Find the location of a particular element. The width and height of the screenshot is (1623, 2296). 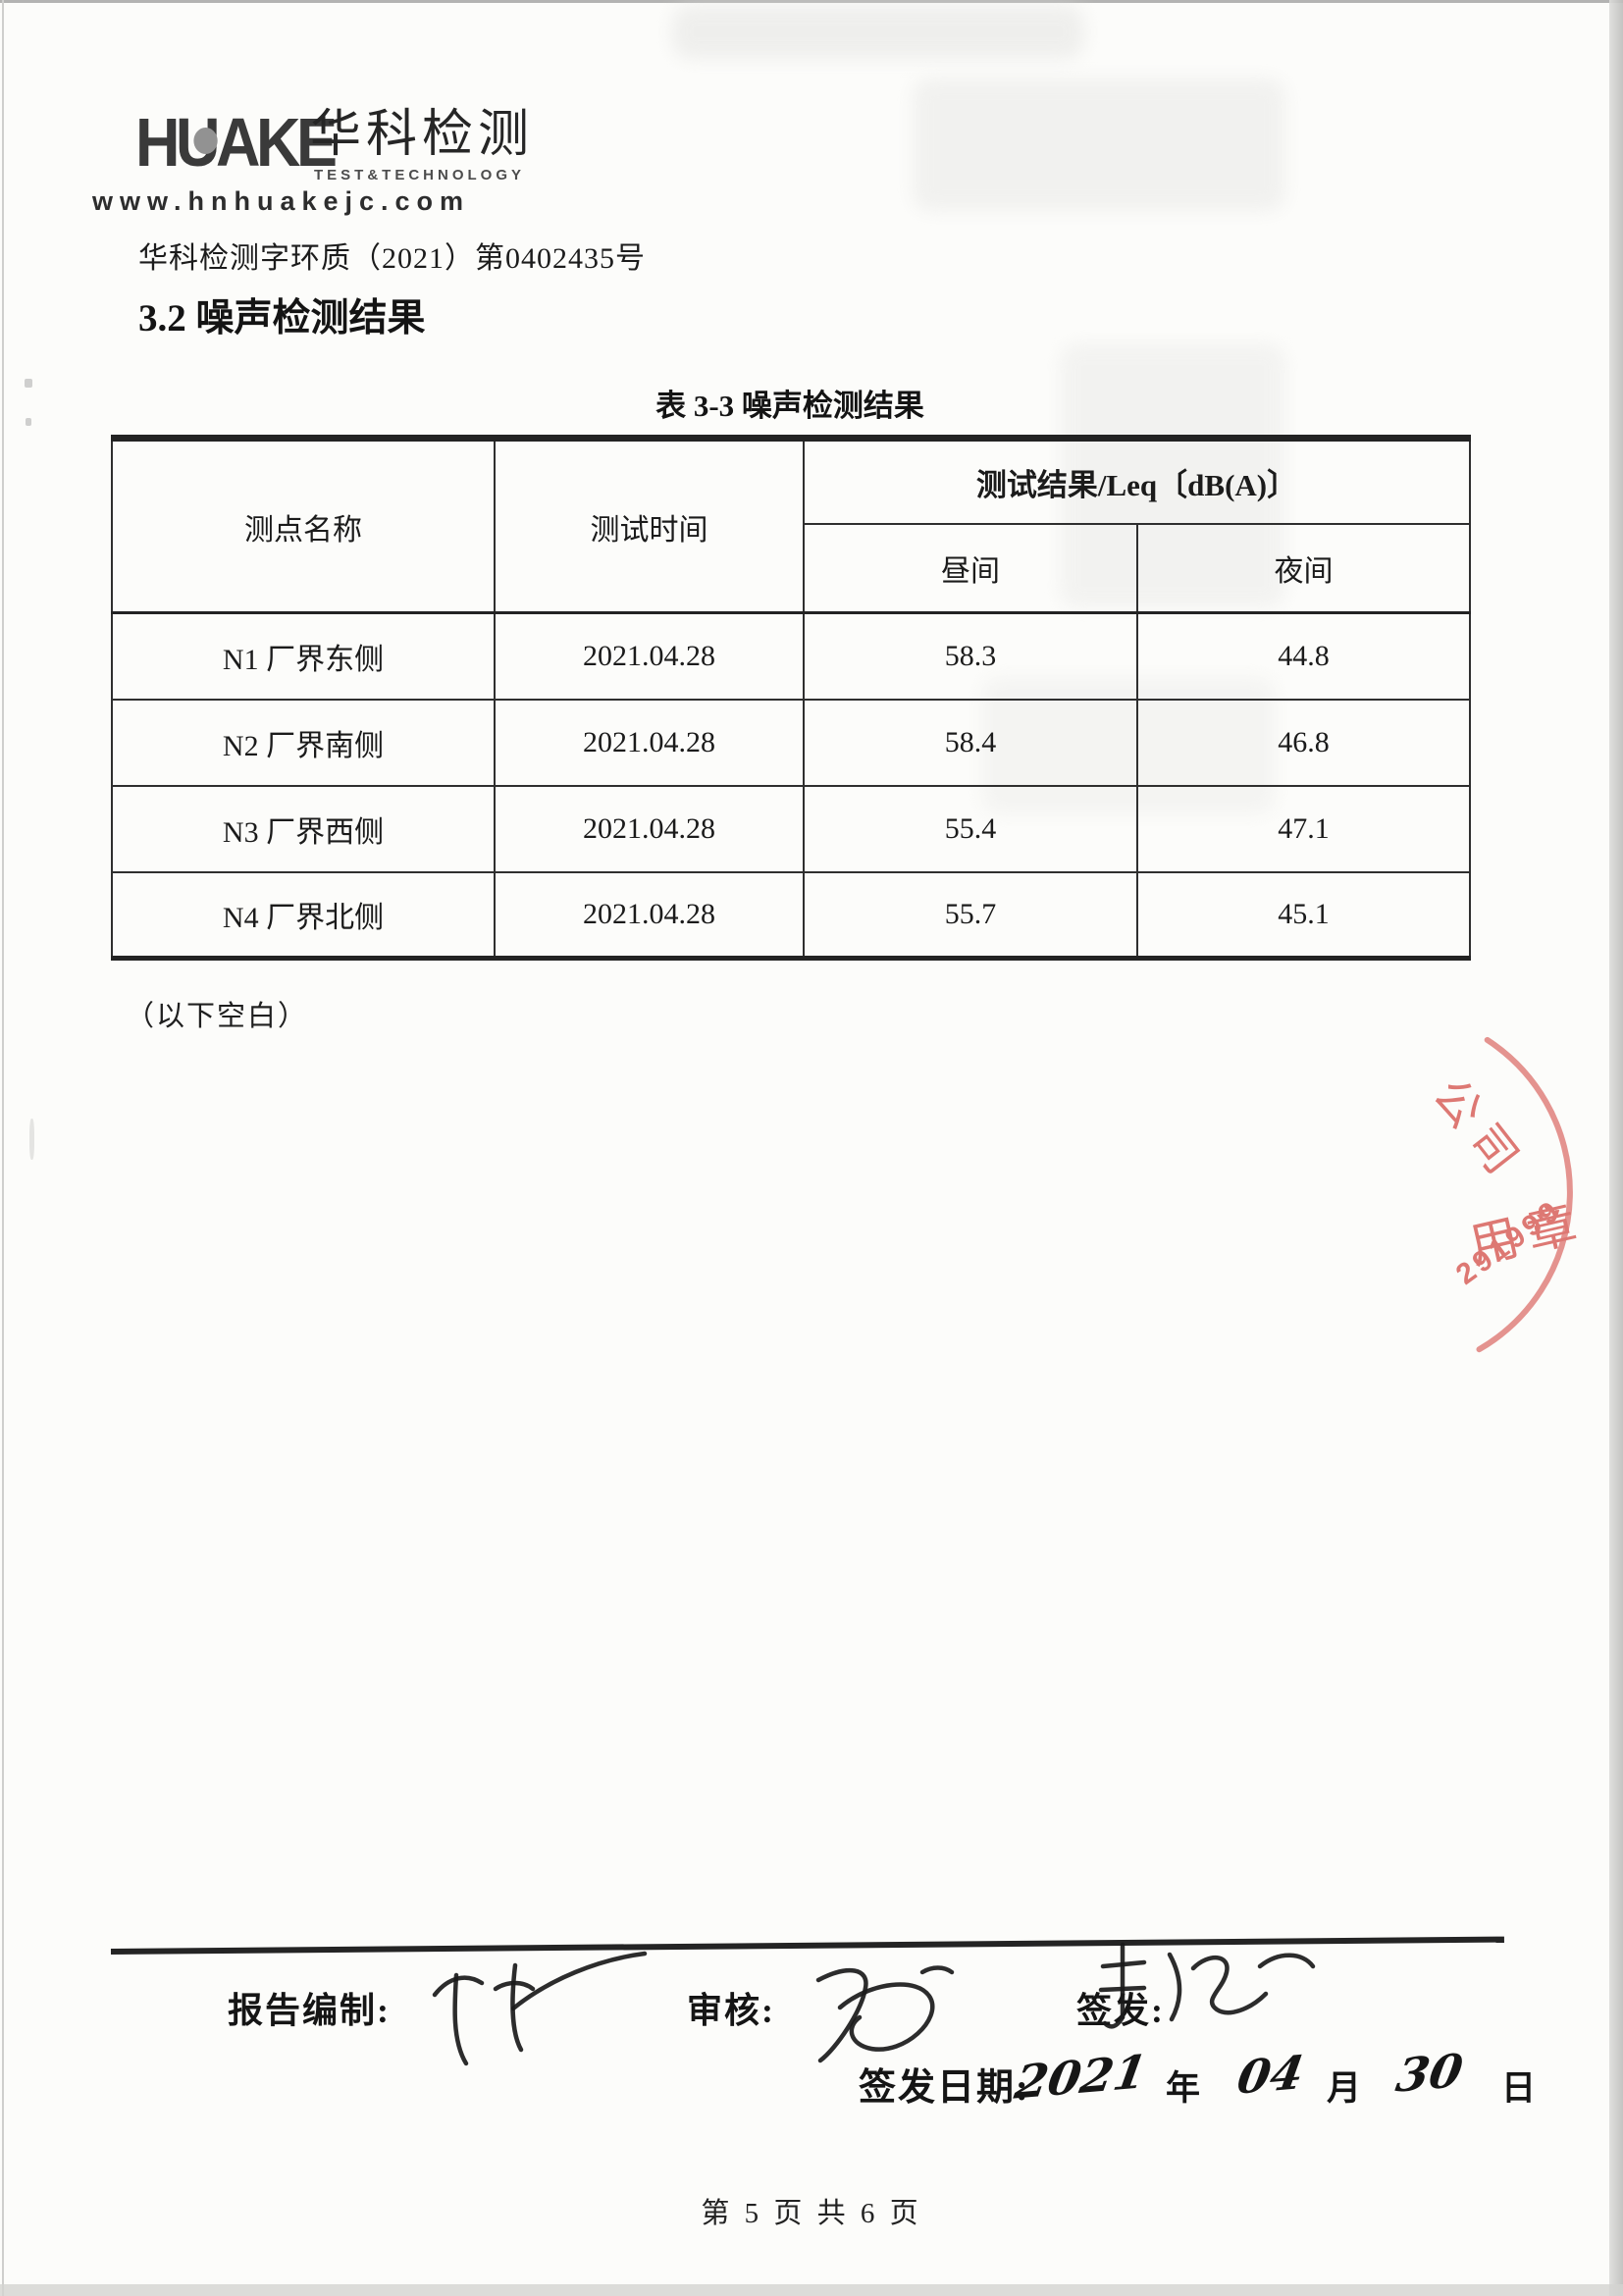

prepared-by-signature is located at coordinates (540, 2008).